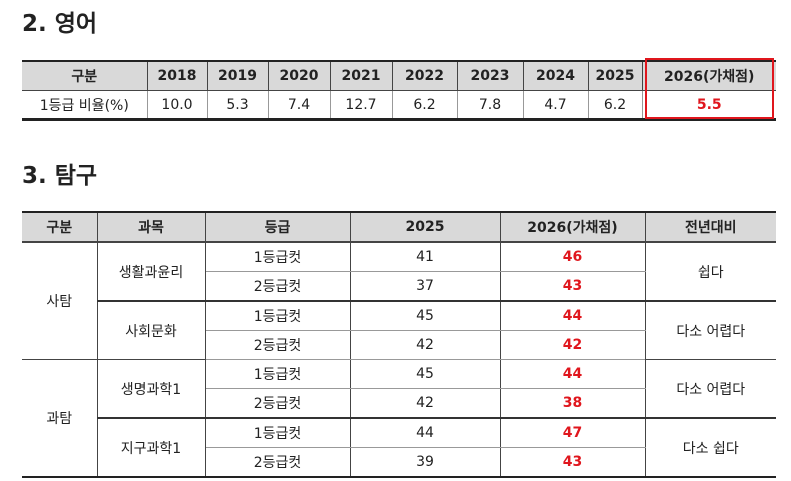  I want to click on table-row: 2등급컷 42 38, so click(399, 403).